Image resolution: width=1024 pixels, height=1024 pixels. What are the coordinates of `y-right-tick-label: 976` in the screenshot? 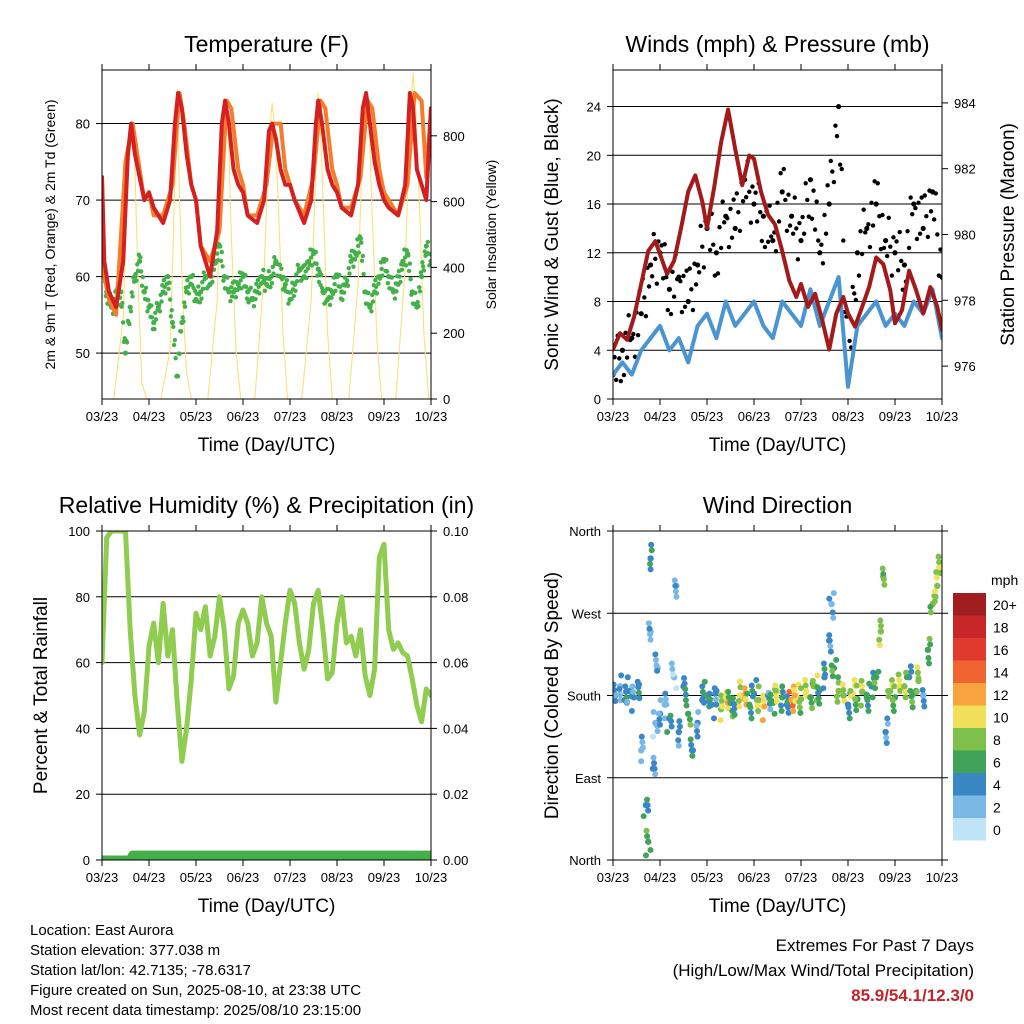 It's located at (965, 366).